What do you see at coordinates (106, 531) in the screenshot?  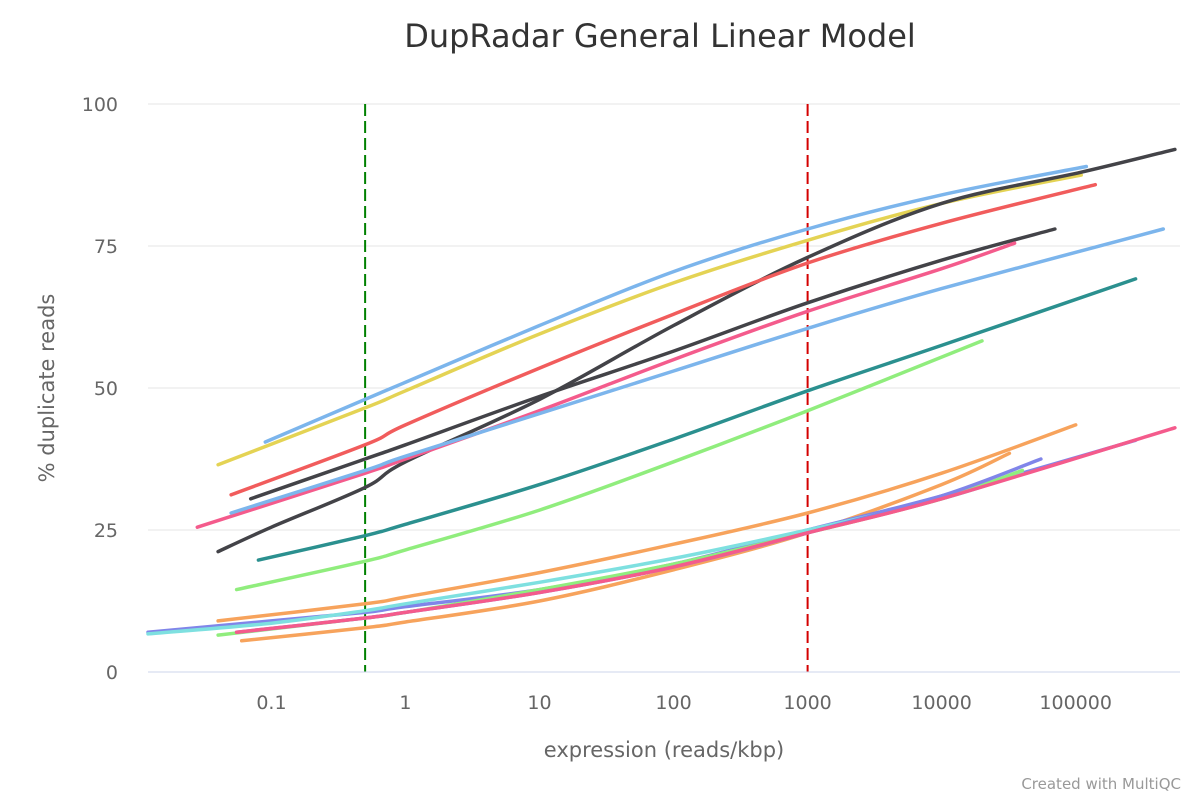 I see `y-tick-label: 25` at bounding box center [106, 531].